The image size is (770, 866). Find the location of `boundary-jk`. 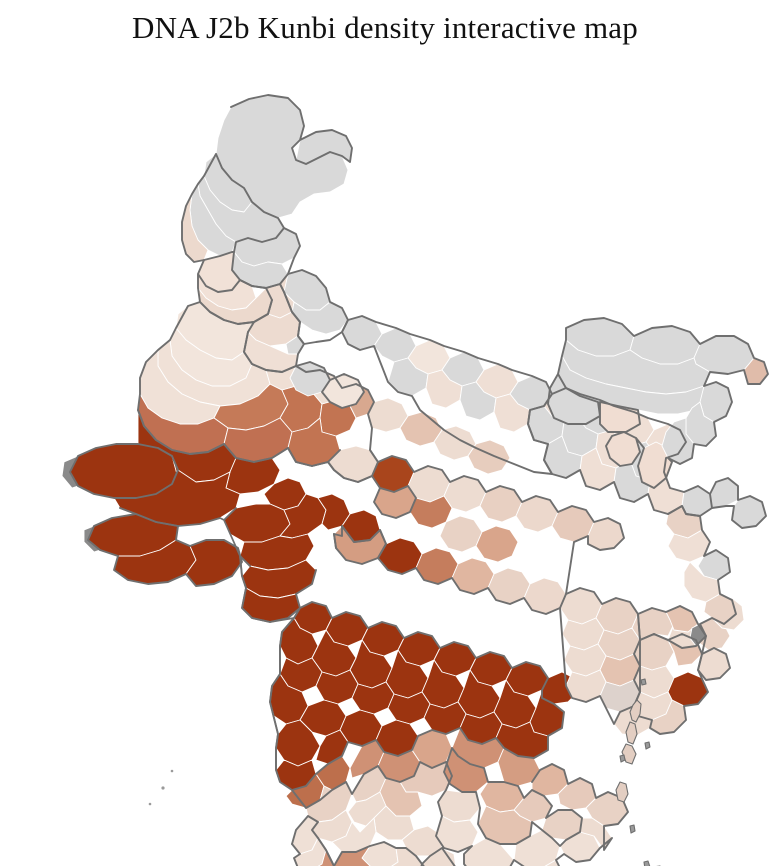

boundary-jk is located at coordinates (291, 129).